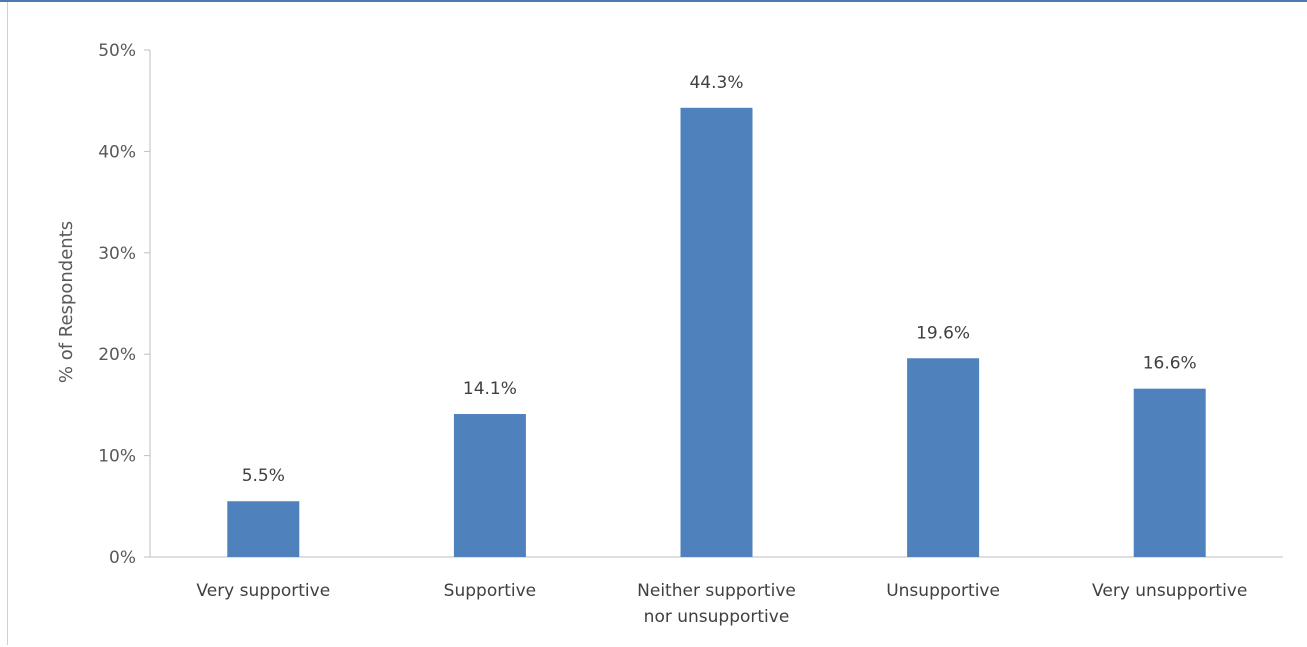  Describe the element at coordinates (943, 591) in the screenshot. I see `category-label: Unsupportive` at that location.